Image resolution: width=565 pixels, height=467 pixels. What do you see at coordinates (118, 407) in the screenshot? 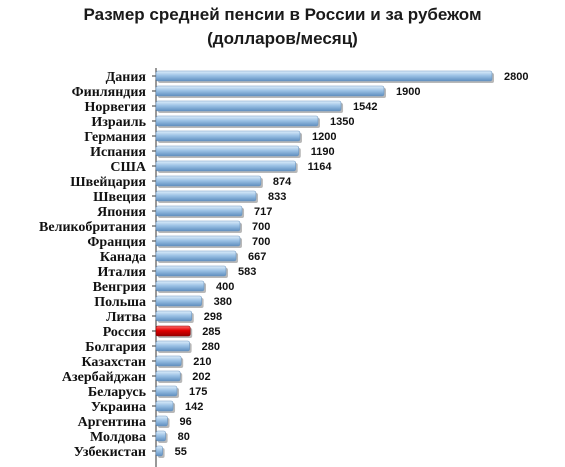
I see `category-label: Украина` at bounding box center [118, 407].